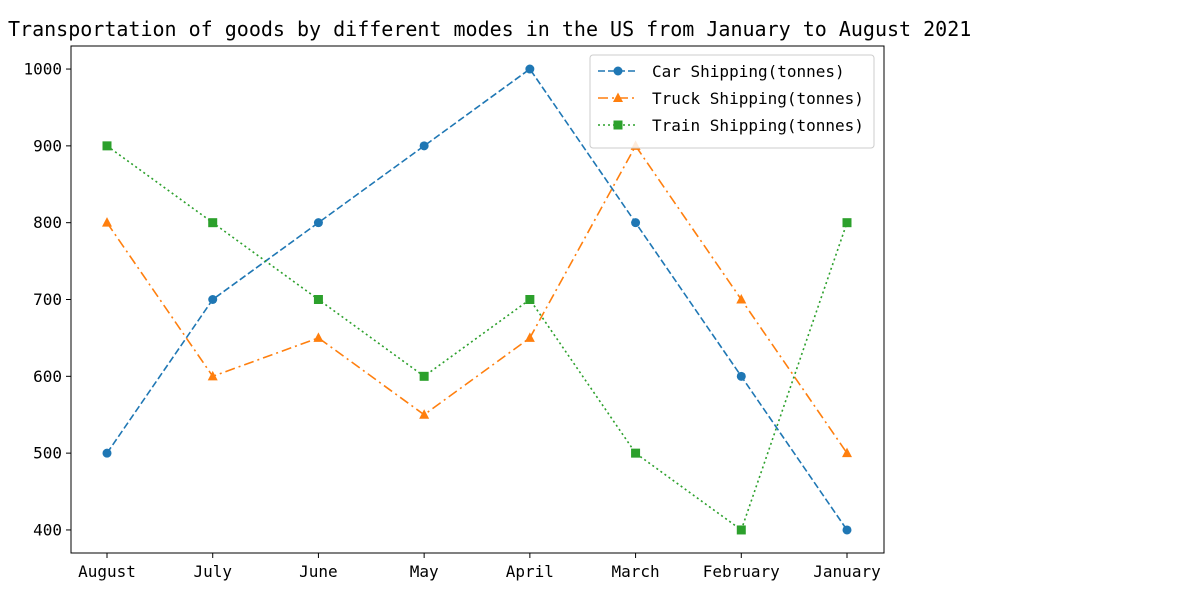 The height and width of the screenshot is (600, 1200). I want to click on y-tick-label: 700, so click(47, 299).